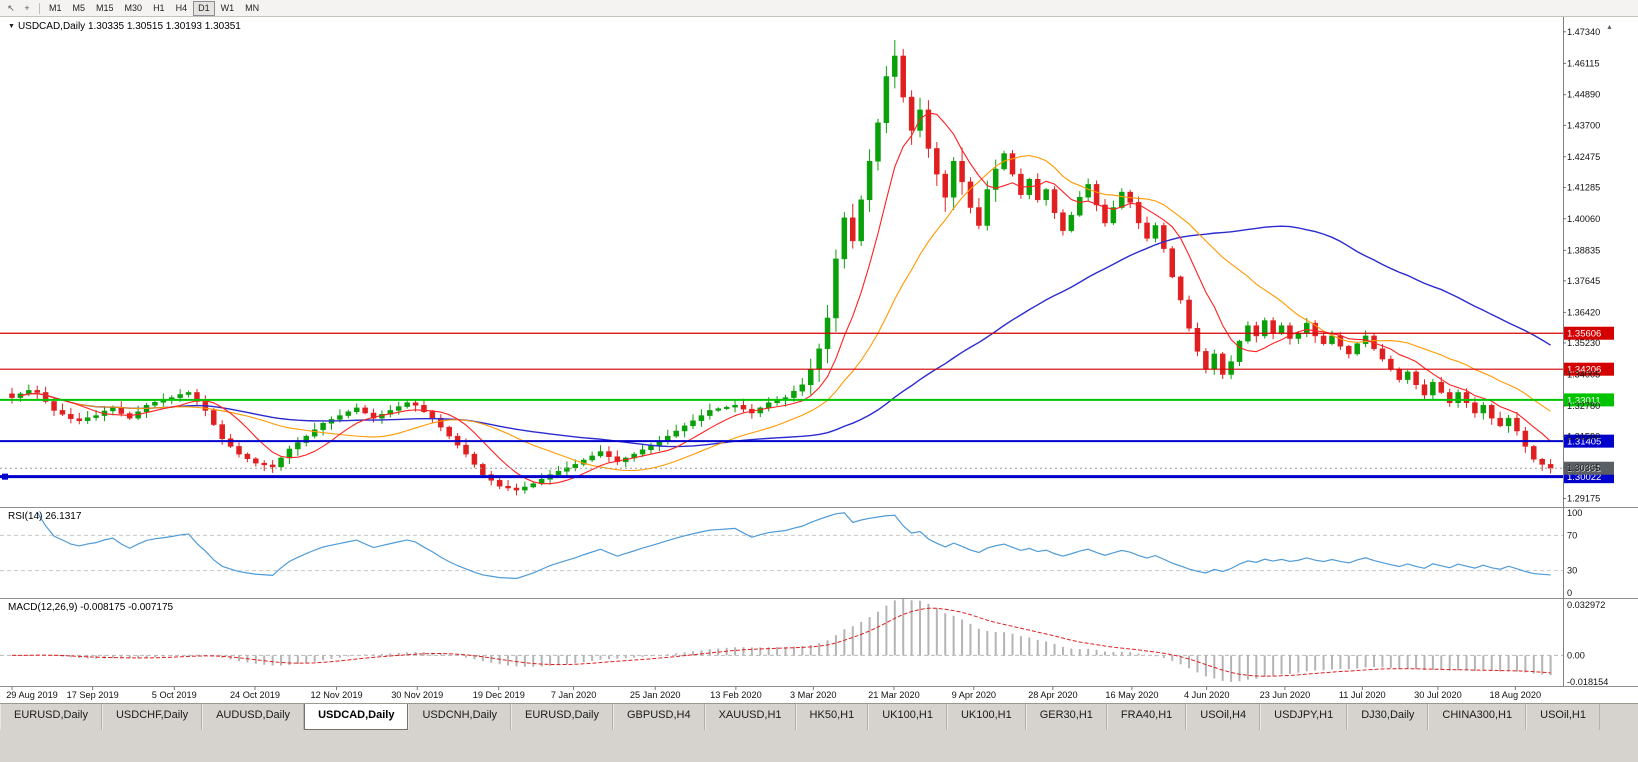 The image size is (1638, 762). I want to click on chart-tab-dj30-daily: DJ30,Daily, so click(1388, 717).